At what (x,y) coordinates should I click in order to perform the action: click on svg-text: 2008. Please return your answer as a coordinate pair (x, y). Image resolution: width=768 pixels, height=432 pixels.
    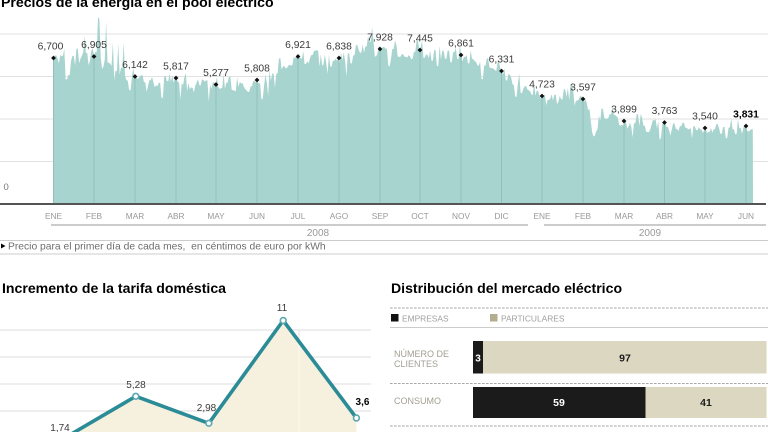
    Looking at the image, I should click on (318, 233).